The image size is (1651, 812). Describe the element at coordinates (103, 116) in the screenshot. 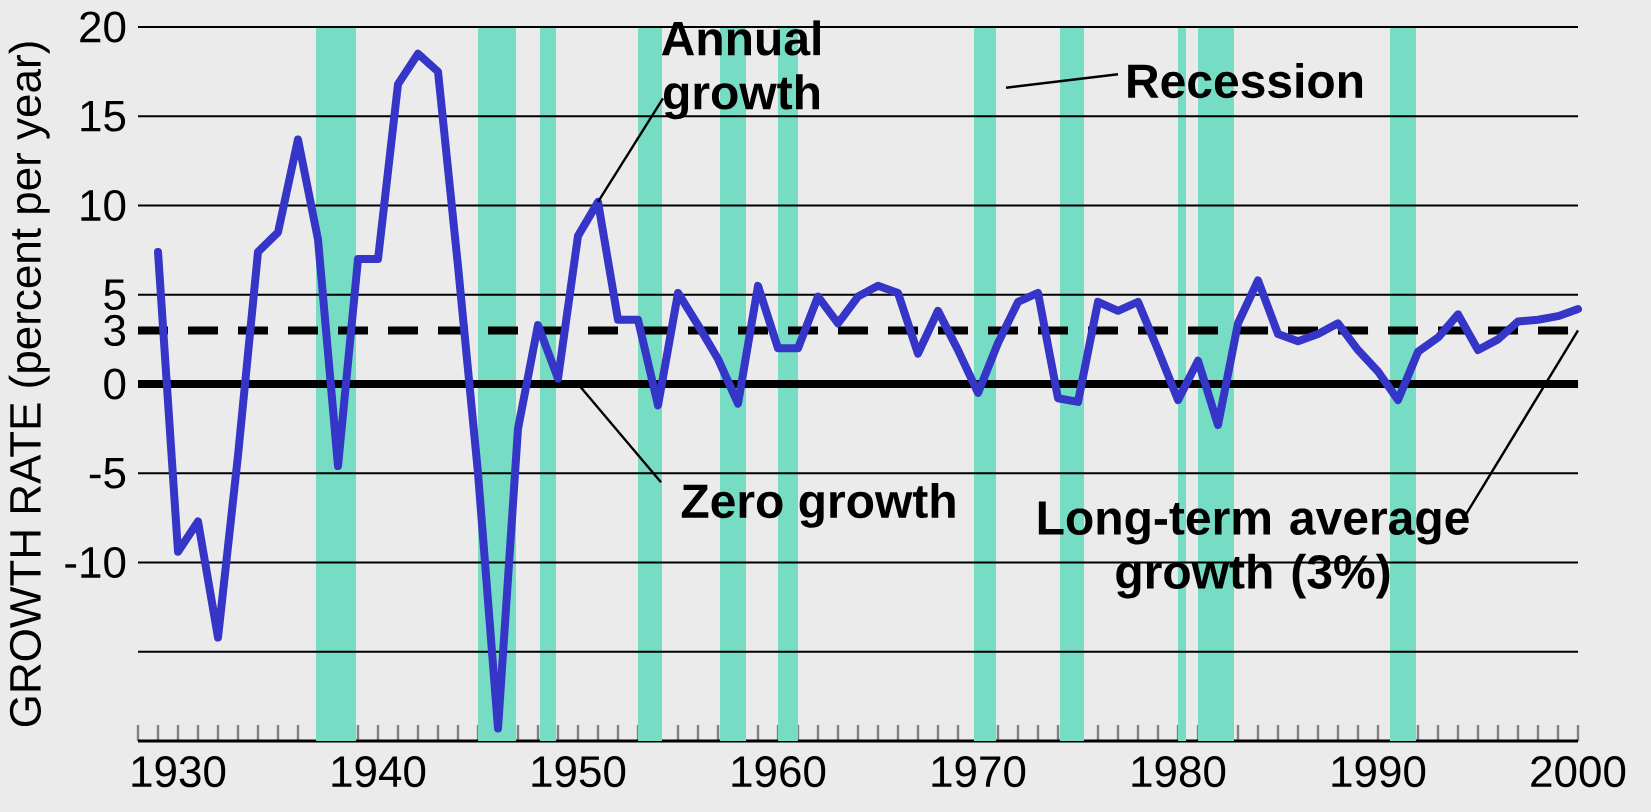

I see `y-tick-label: 15` at that location.